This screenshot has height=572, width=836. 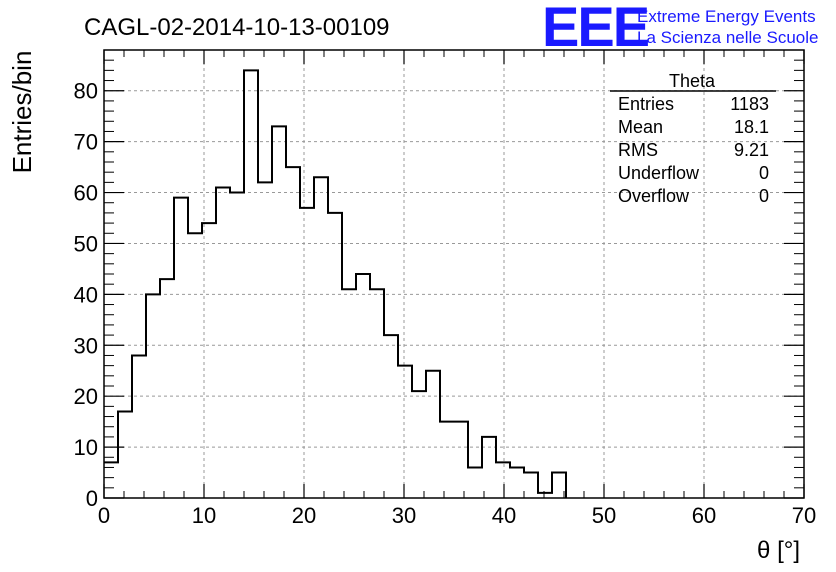 I want to click on logo-line-1: Extreme Energy Events, so click(x=726, y=16).